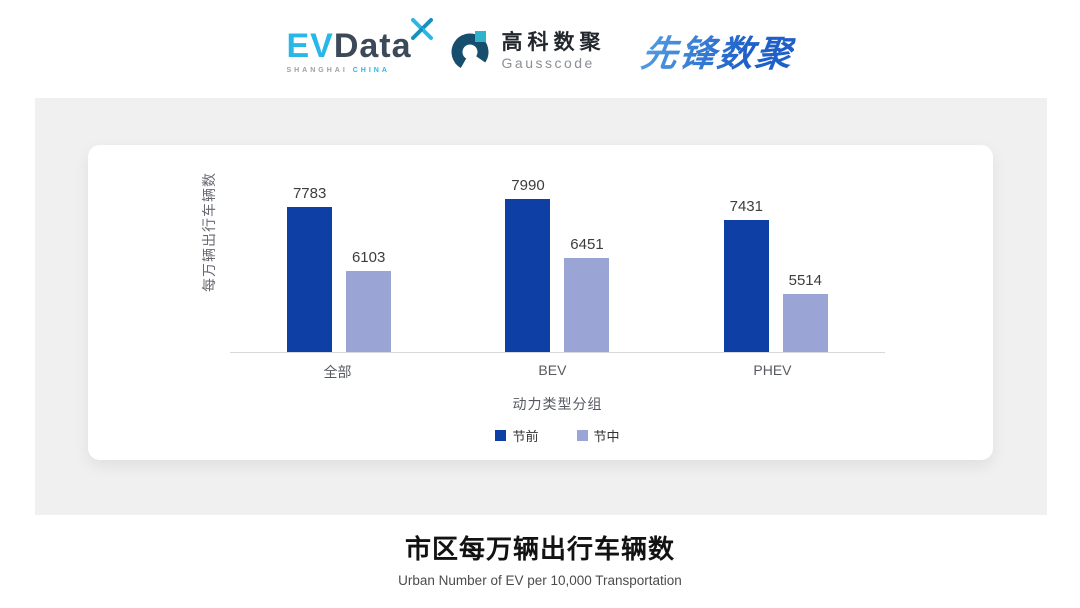  Describe the element at coordinates (528, 185) in the screenshot. I see `bar-value-label: 7990` at that location.